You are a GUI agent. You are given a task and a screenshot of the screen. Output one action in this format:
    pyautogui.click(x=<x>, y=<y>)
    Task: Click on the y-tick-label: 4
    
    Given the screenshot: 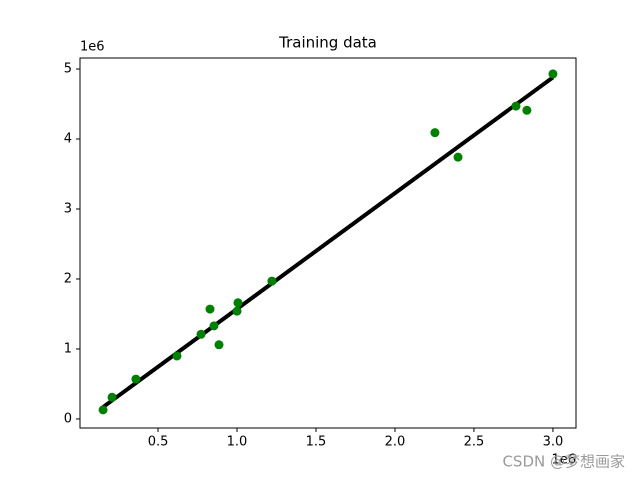 What is the action you would take?
    pyautogui.click(x=68, y=138)
    